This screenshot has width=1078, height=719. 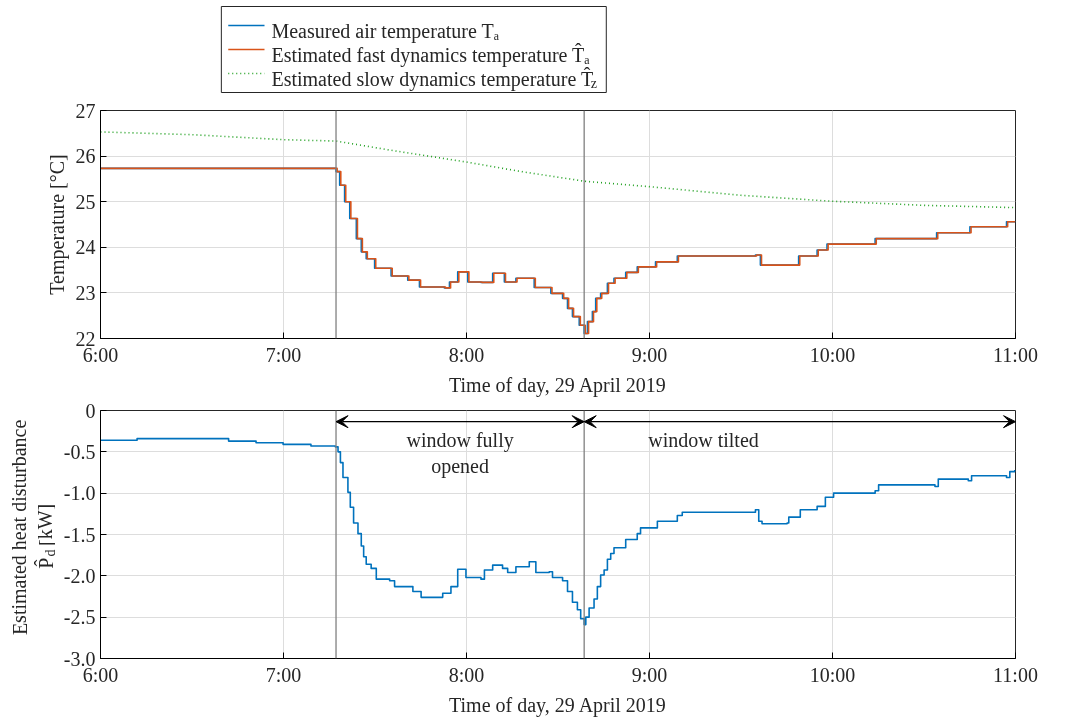 What do you see at coordinates (85, 110) in the screenshot?
I see `y-tick-label: 27` at bounding box center [85, 110].